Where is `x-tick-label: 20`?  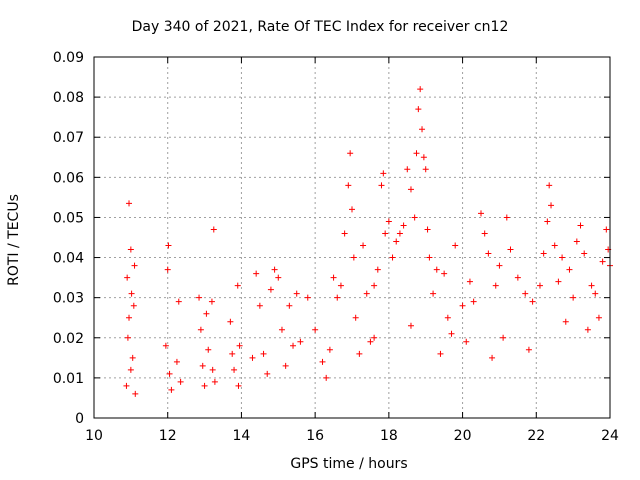 x-tick-label: 20 is located at coordinates (463, 436).